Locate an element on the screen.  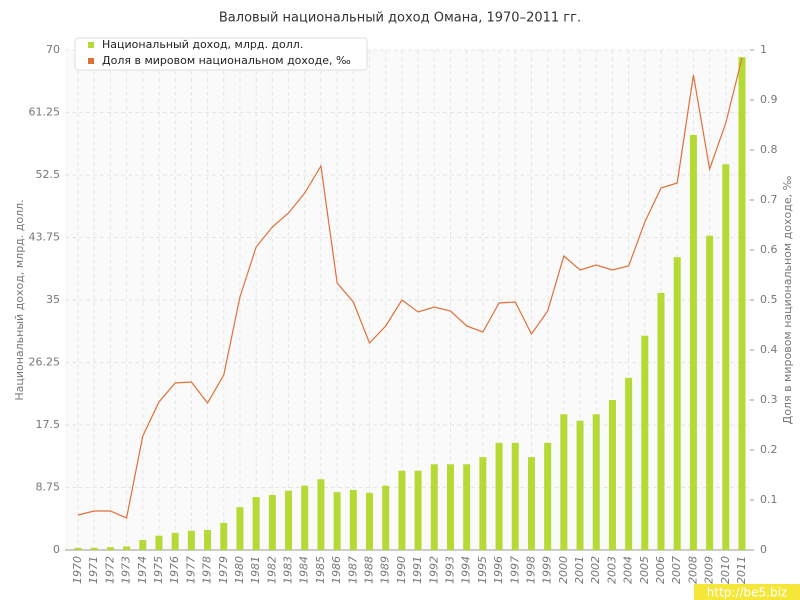
y-tick-label: 0 is located at coordinates (56, 549).